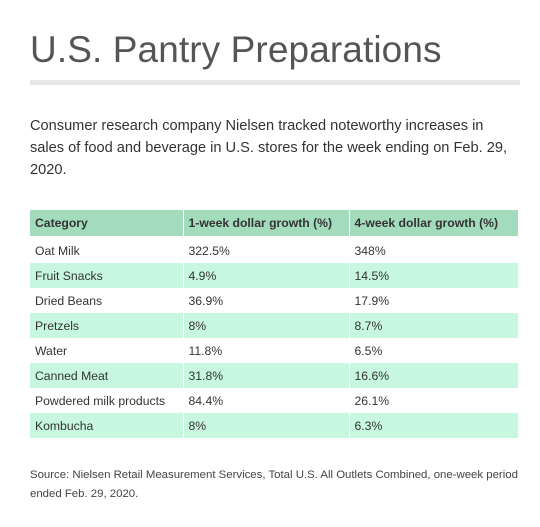 Image resolution: width=540 pixels, height=527 pixels. What do you see at coordinates (265, 275) in the screenshot?
I see `one-week-growth-cell: 4.9%` at bounding box center [265, 275].